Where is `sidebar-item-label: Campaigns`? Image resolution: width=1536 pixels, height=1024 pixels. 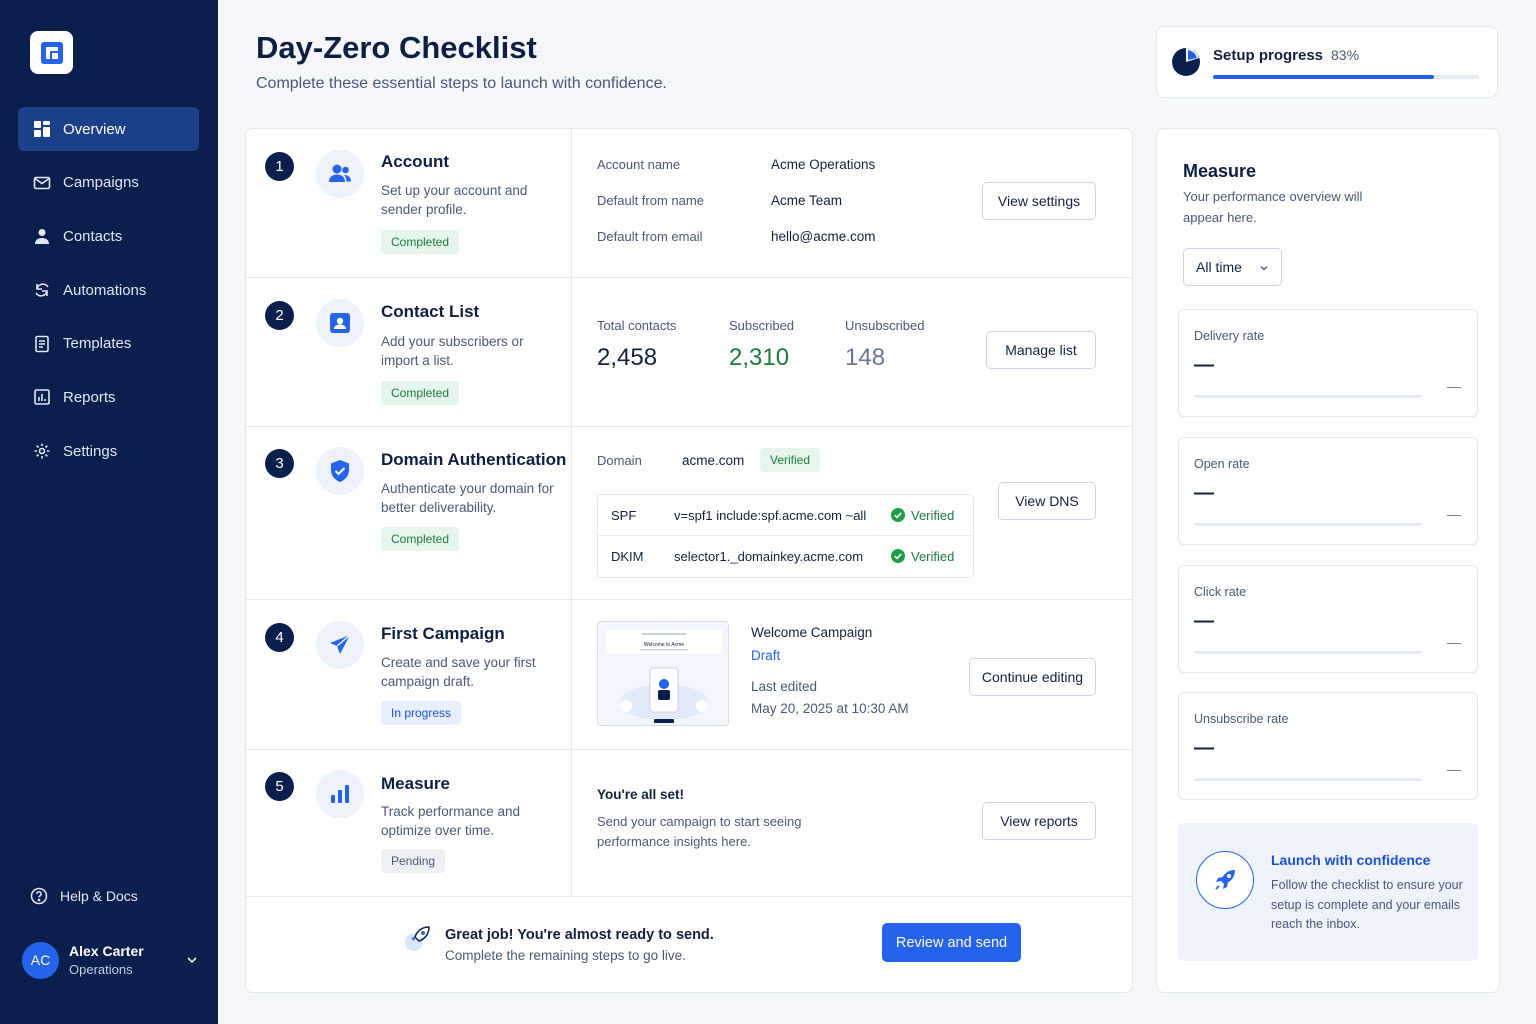 sidebar-item-label: Campaigns is located at coordinates (101, 183).